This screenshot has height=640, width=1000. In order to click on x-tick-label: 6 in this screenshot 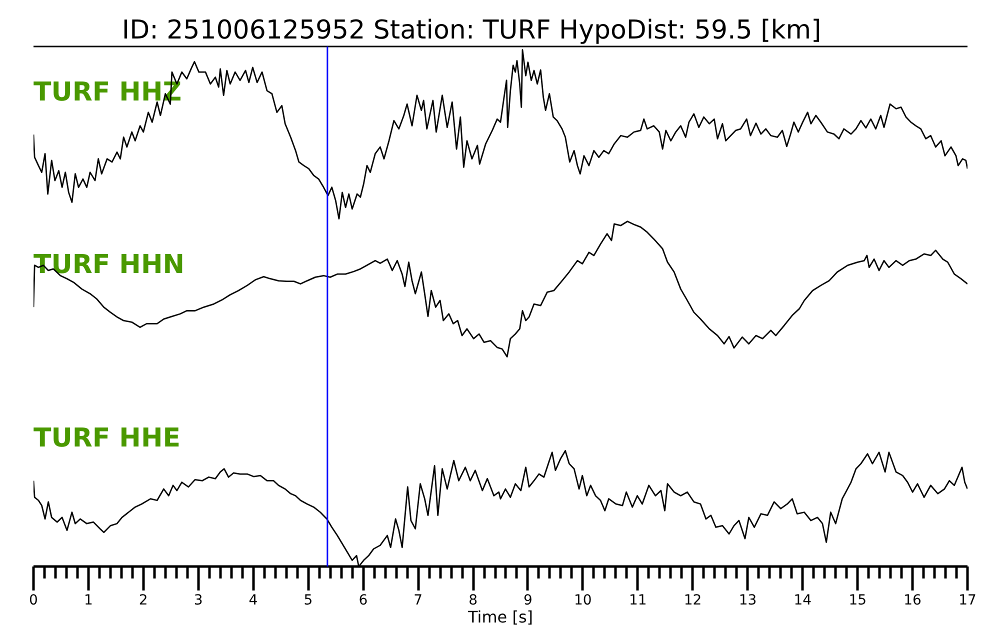, I will do `click(363, 600)`.